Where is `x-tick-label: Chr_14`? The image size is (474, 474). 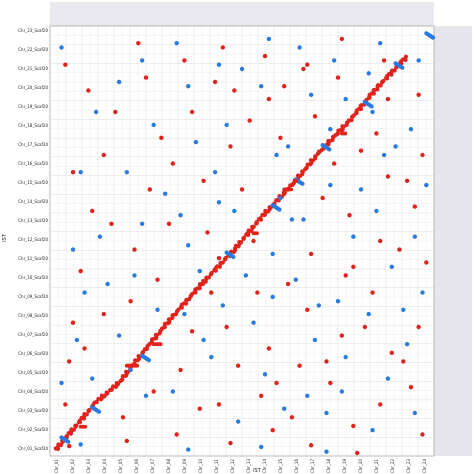 x-tick-label: Chr_14 is located at coordinates (264, 466).